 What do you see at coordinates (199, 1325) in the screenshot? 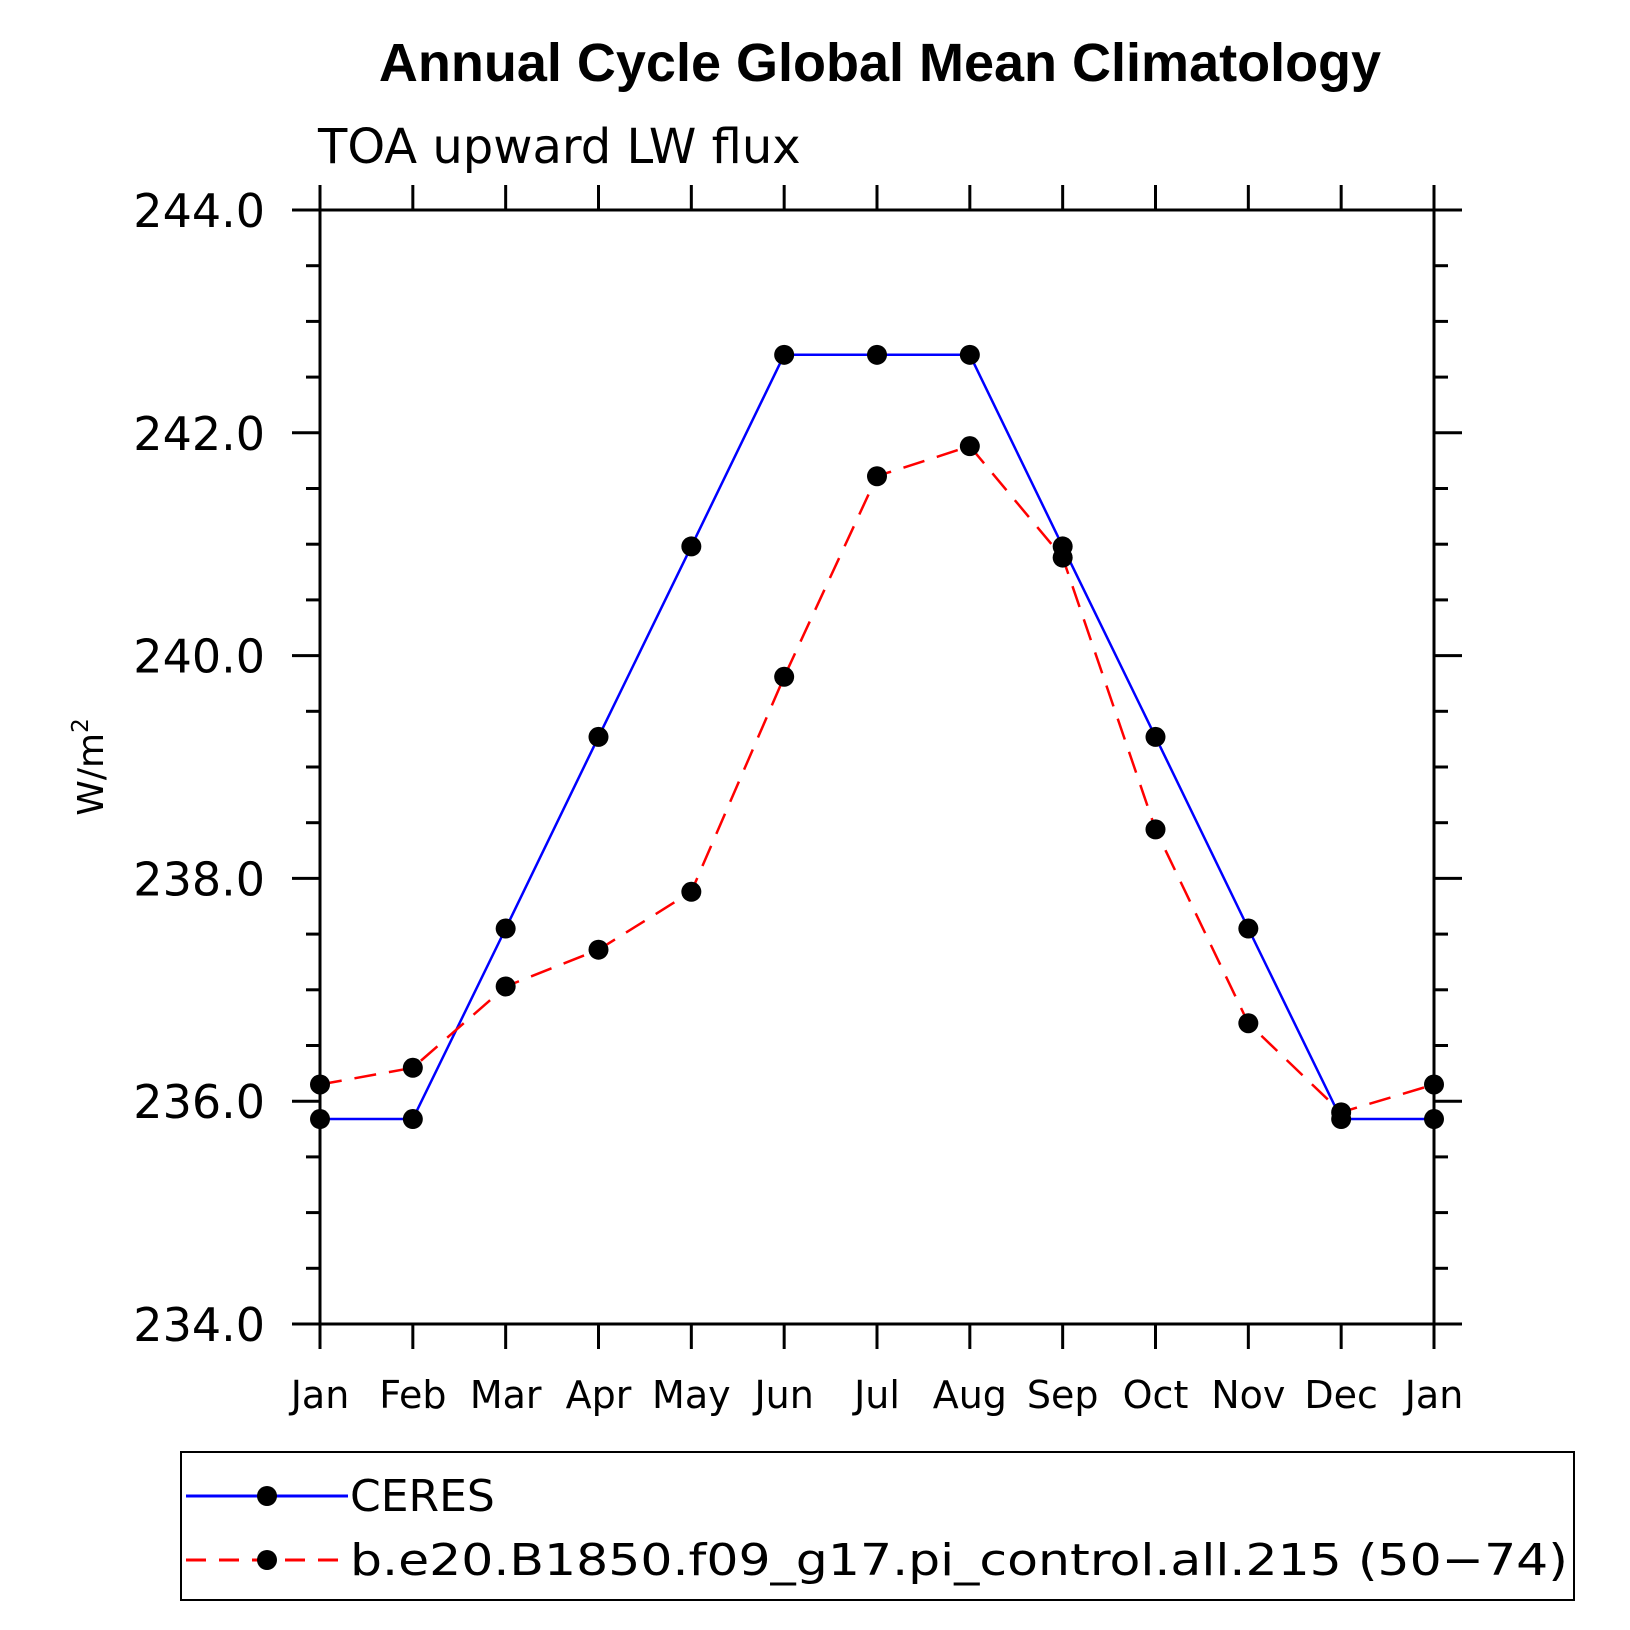
I see `y-tick-label: 234.0` at bounding box center [199, 1325].